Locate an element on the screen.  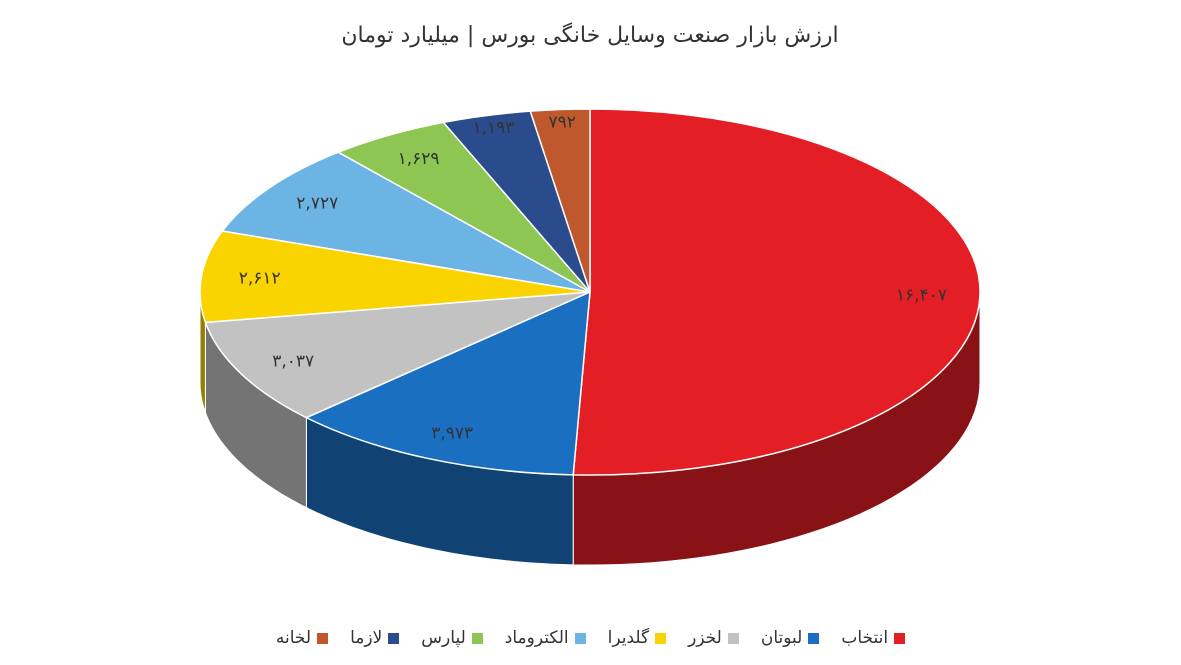
legend-item: الکتروماد is located at coordinates (545, 638).